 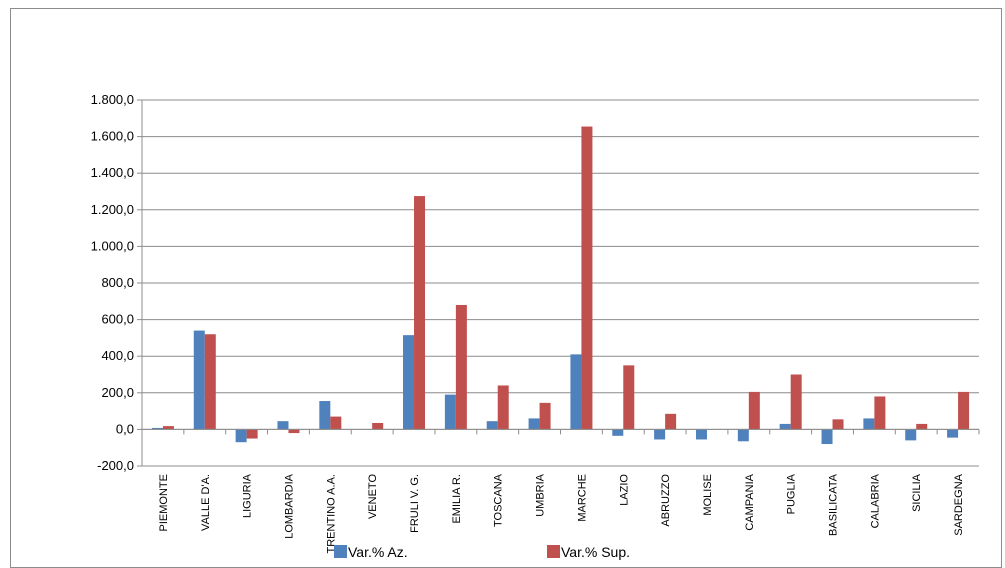 What do you see at coordinates (541, 494) in the screenshot?
I see `x-tick-label: UMBRIA` at bounding box center [541, 494].